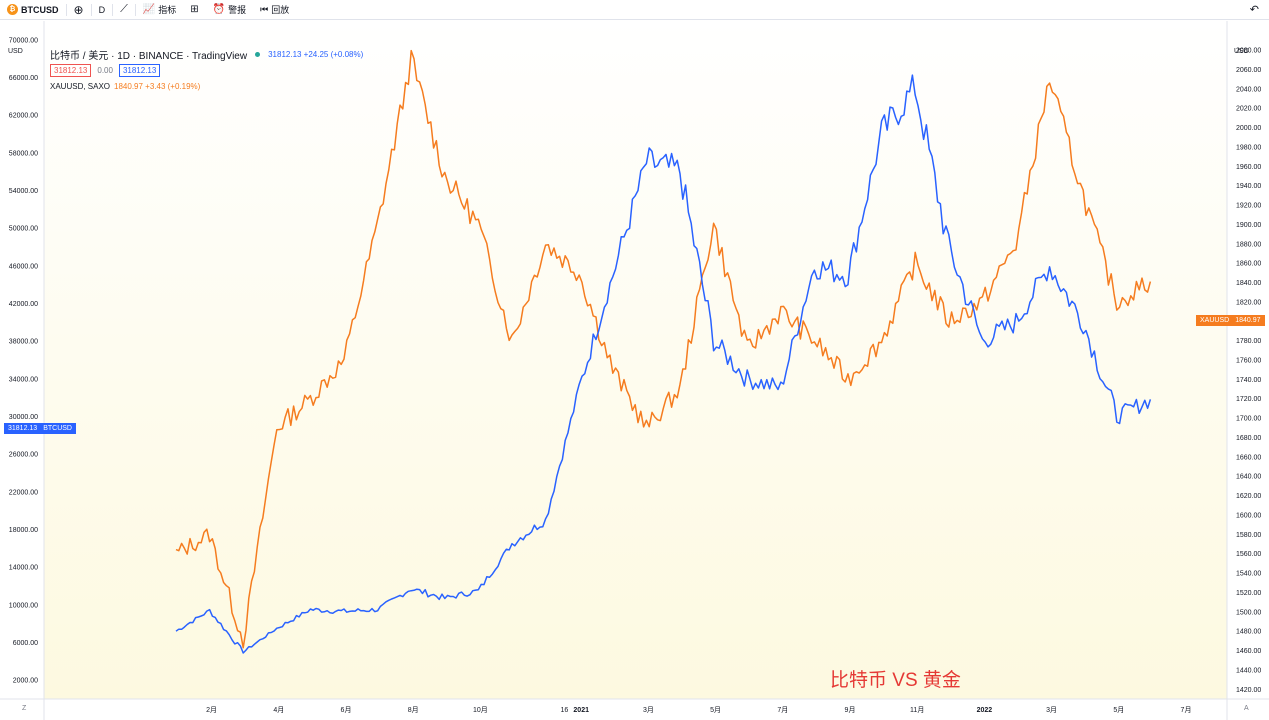 This screenshot has height=720, width=1269. What do you see at coordinates (23, 116) in the screenshot?
I see `left-axis-tick: 62000.00` at bounding box center [23, 116].